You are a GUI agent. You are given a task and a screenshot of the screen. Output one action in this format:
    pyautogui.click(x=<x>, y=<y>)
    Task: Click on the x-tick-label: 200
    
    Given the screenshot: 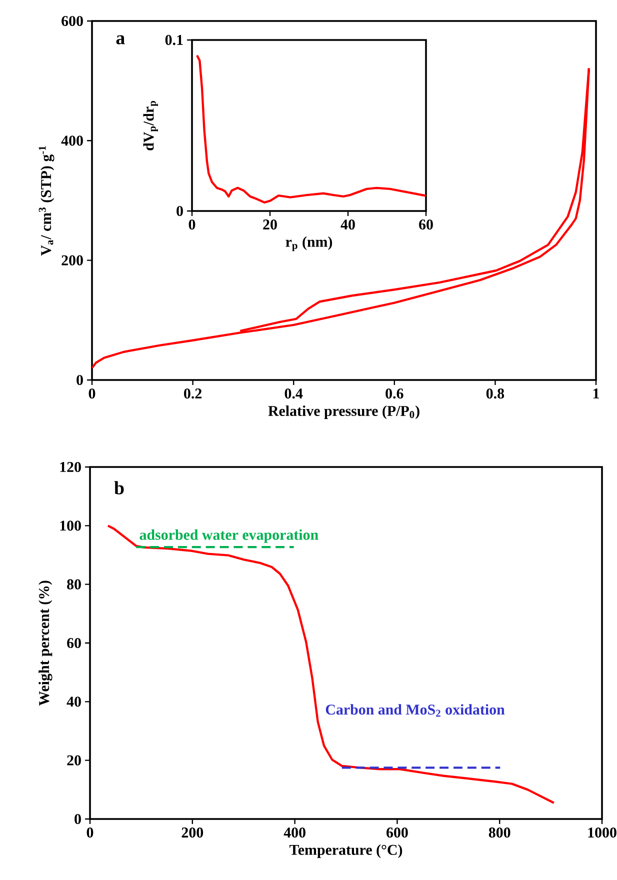 What is the action you would take?
    pyautogui.click(x=193, y=833)
    